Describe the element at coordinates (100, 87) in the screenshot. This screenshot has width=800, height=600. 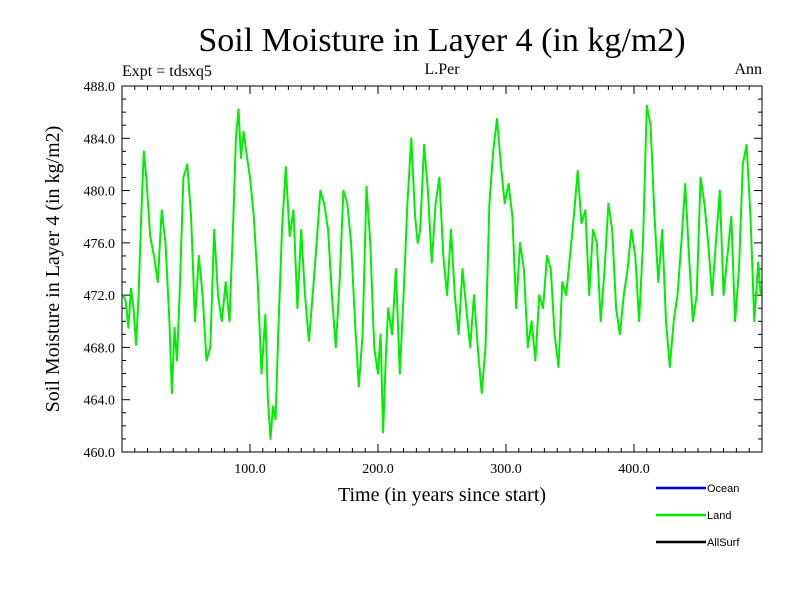
I see `y-tick-label: 488.0` at that location.